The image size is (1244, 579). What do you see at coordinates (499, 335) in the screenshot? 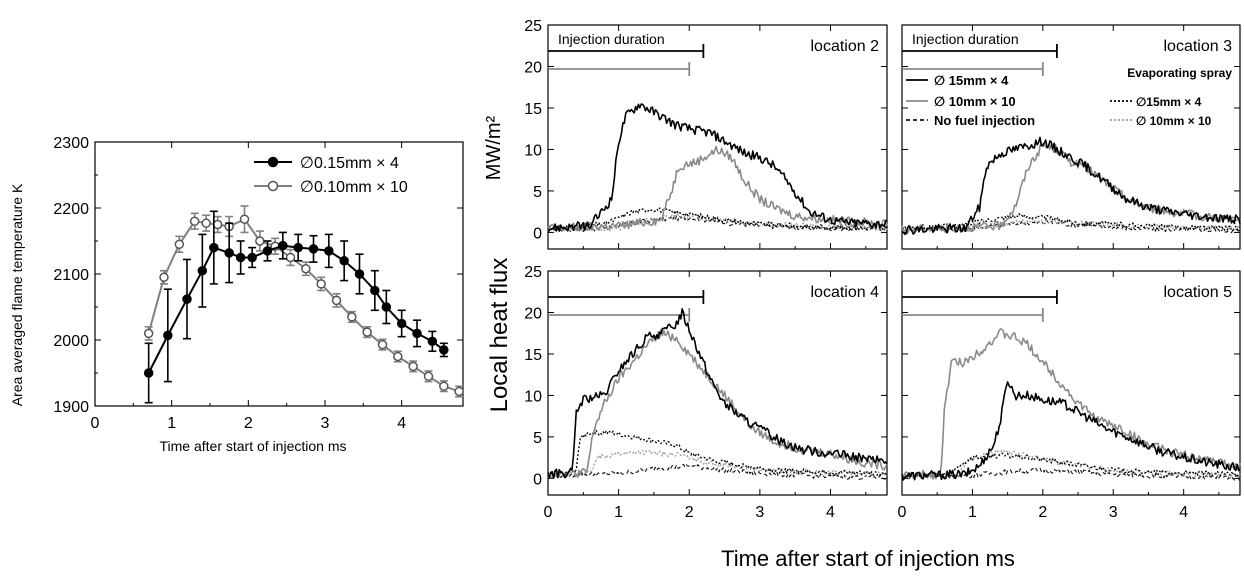
I see `y-axis-label: Local heat flux` at bounding box center [499, 335].